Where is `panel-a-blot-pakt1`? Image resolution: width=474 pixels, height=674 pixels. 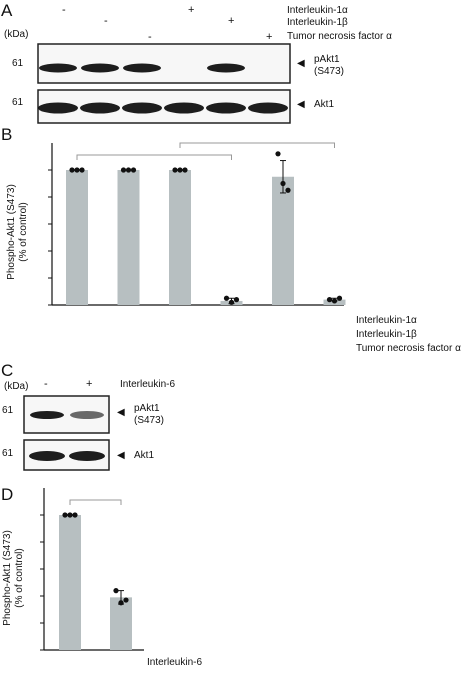 panel-a-blot-pakt1 is located at coordinates (164, 63).